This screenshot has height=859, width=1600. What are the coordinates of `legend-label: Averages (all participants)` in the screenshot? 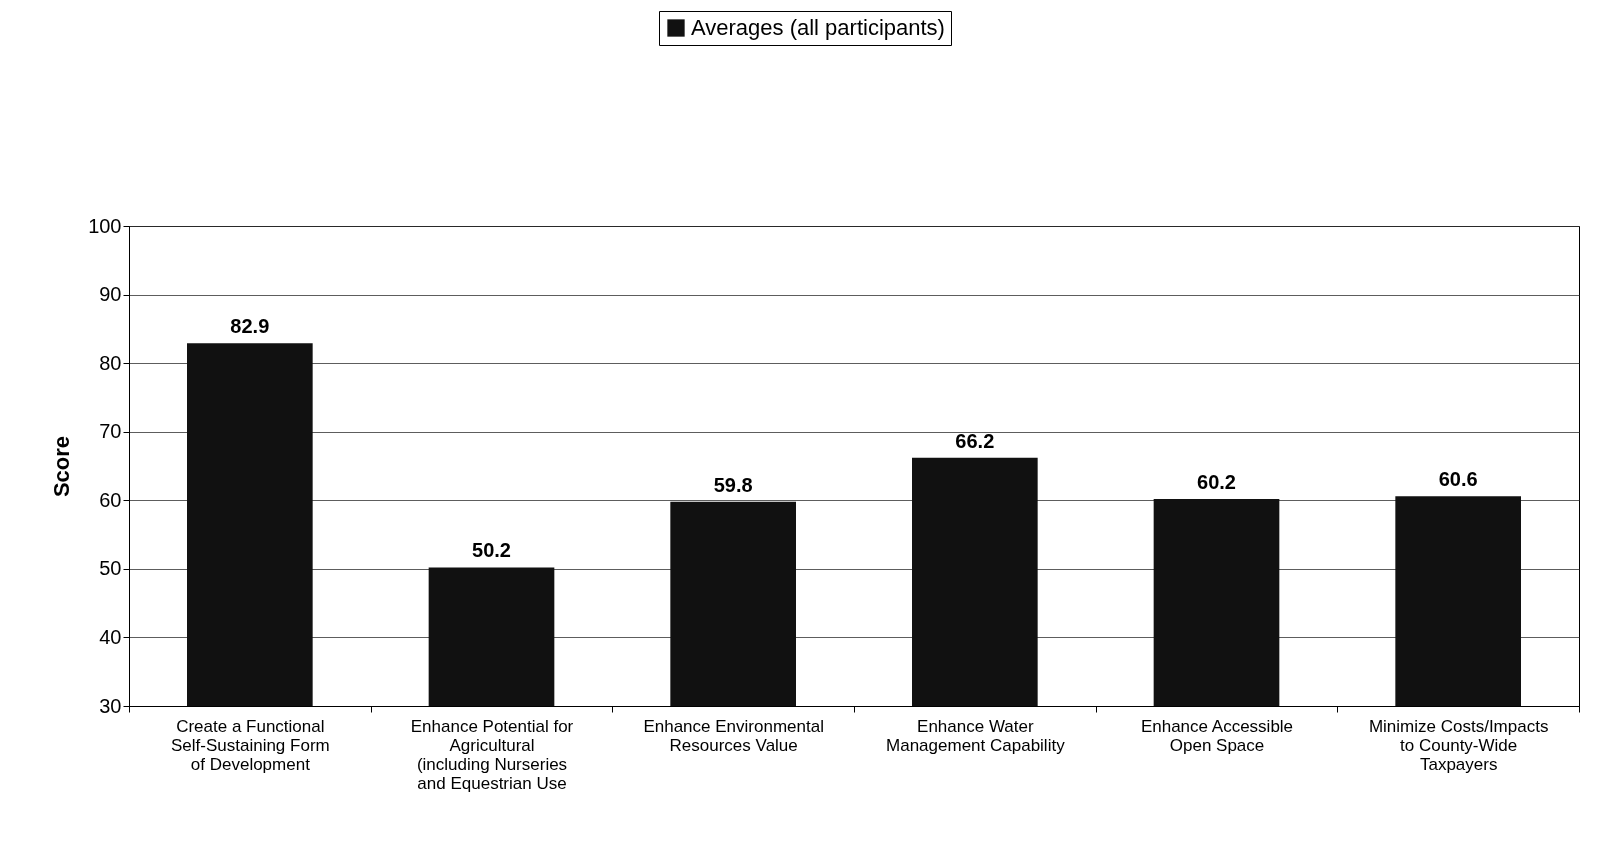 It's located at (818, 27).